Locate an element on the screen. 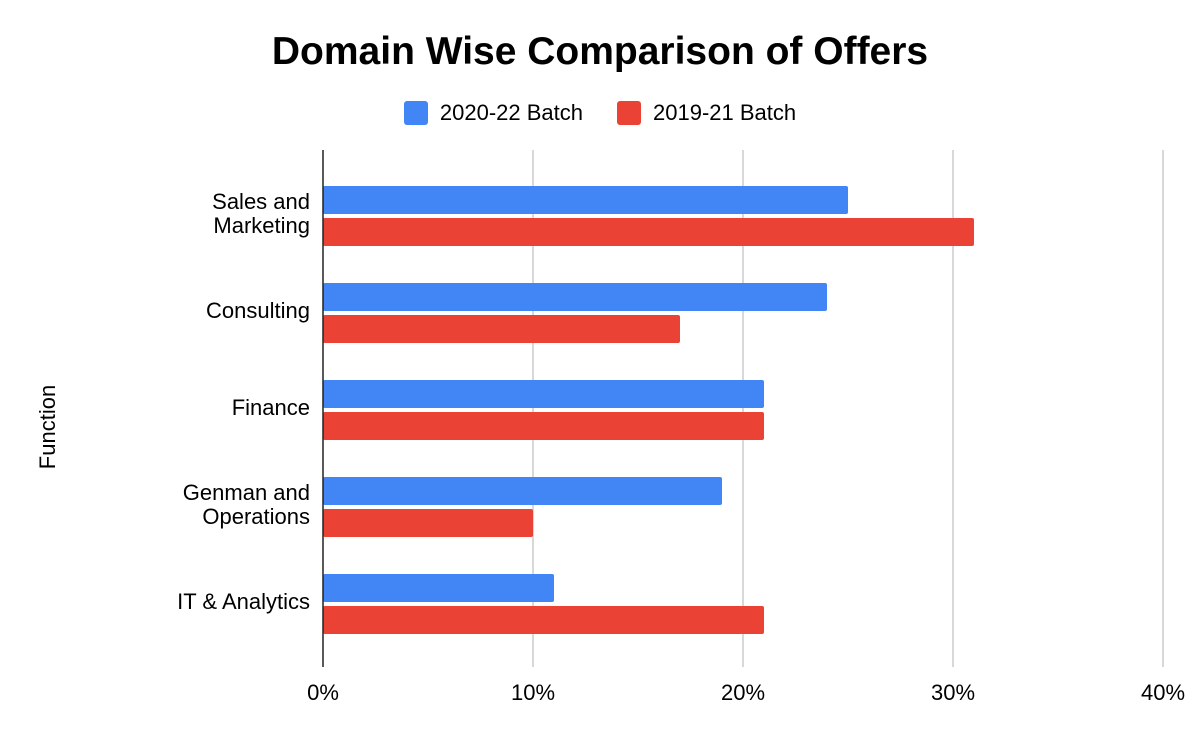 Image resolution: width=1200 pixels, height=742 pixels. category-label-line: Finance is located at coordinates (270, 407).